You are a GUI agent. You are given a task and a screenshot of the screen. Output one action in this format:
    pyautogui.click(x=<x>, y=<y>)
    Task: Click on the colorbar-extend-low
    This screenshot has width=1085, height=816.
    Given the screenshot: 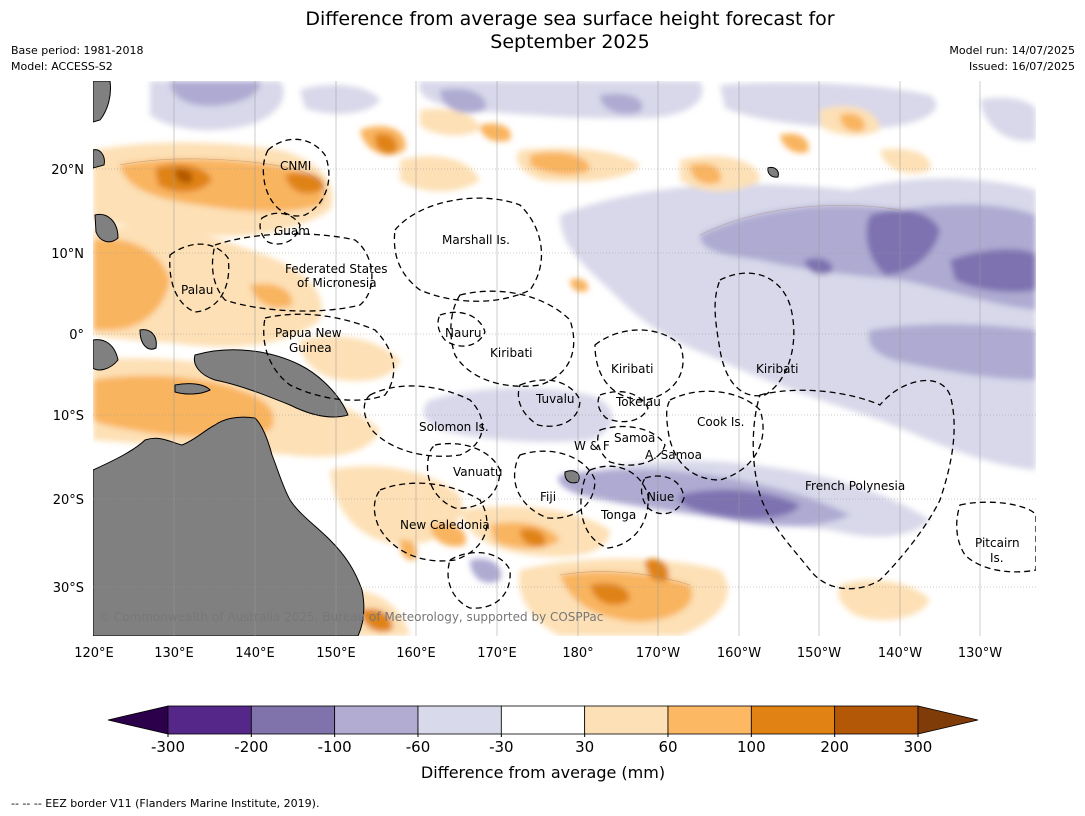 What is the action you would take?
    pyautogui.click(x=138, y=720)
    